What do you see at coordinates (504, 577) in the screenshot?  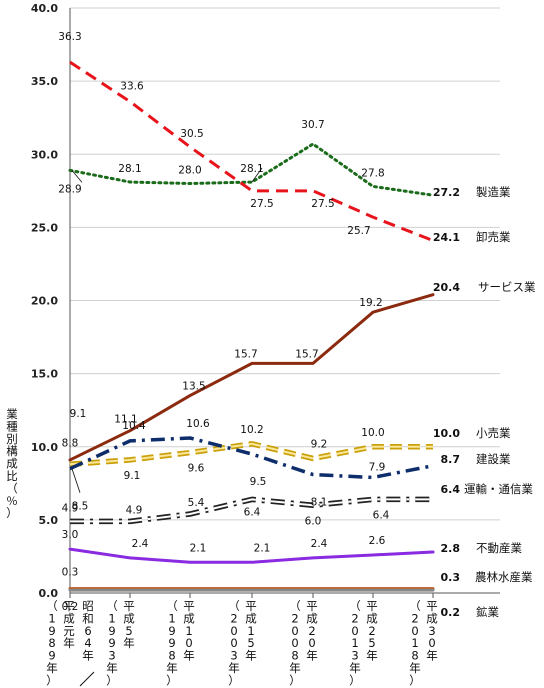 I see `series-name-label: 農林水産業` at bounding box center [504, 577].